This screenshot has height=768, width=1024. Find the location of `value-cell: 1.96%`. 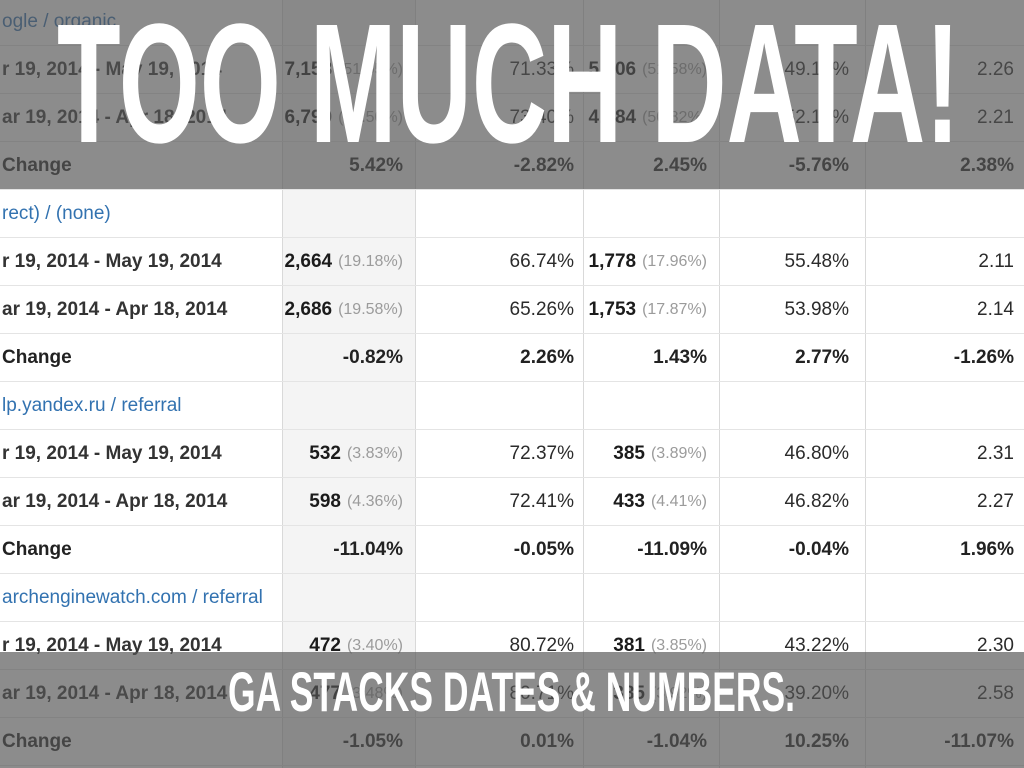

value-cell: 1.96% is located at coordinates (987, 549).